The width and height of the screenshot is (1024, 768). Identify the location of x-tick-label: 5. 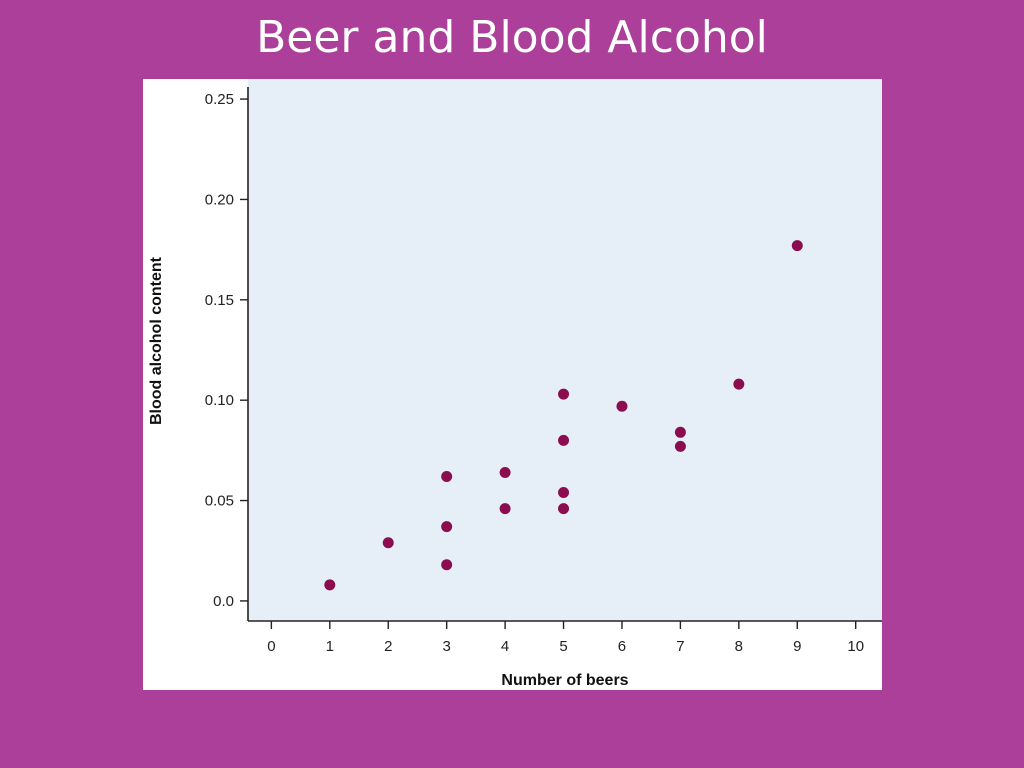
(563, 646).